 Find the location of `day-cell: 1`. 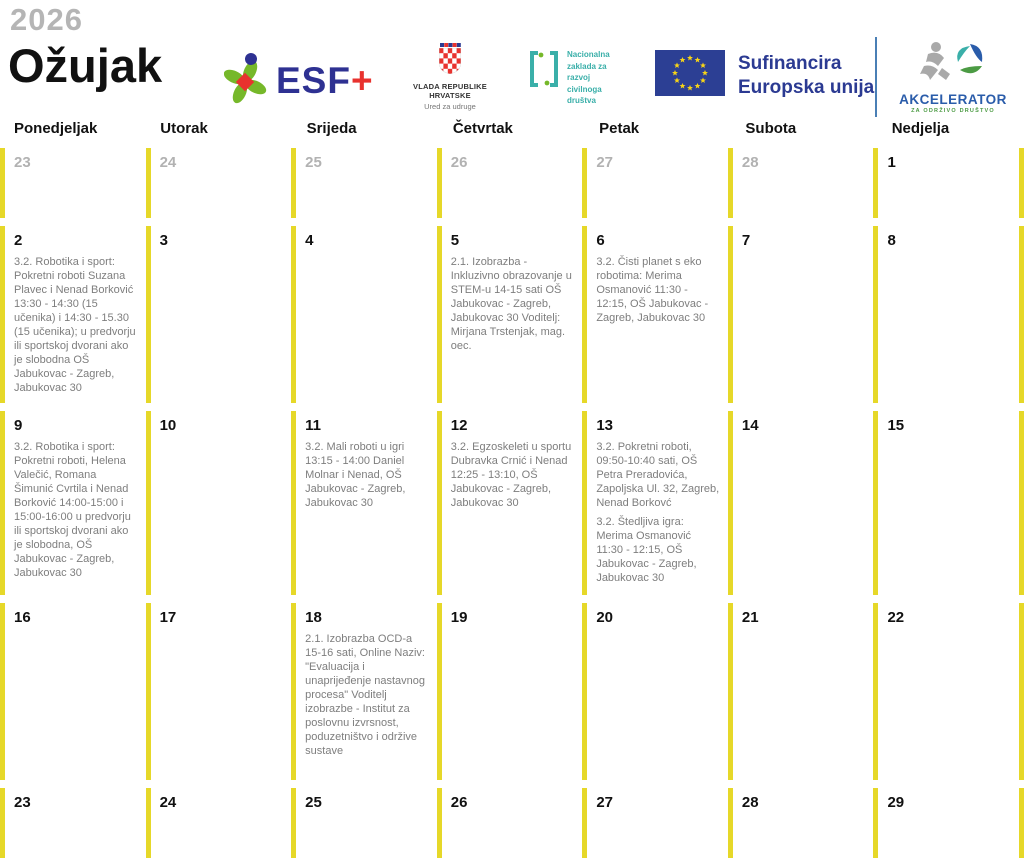

day-cell: 1 is located at coordinates (946, 183).